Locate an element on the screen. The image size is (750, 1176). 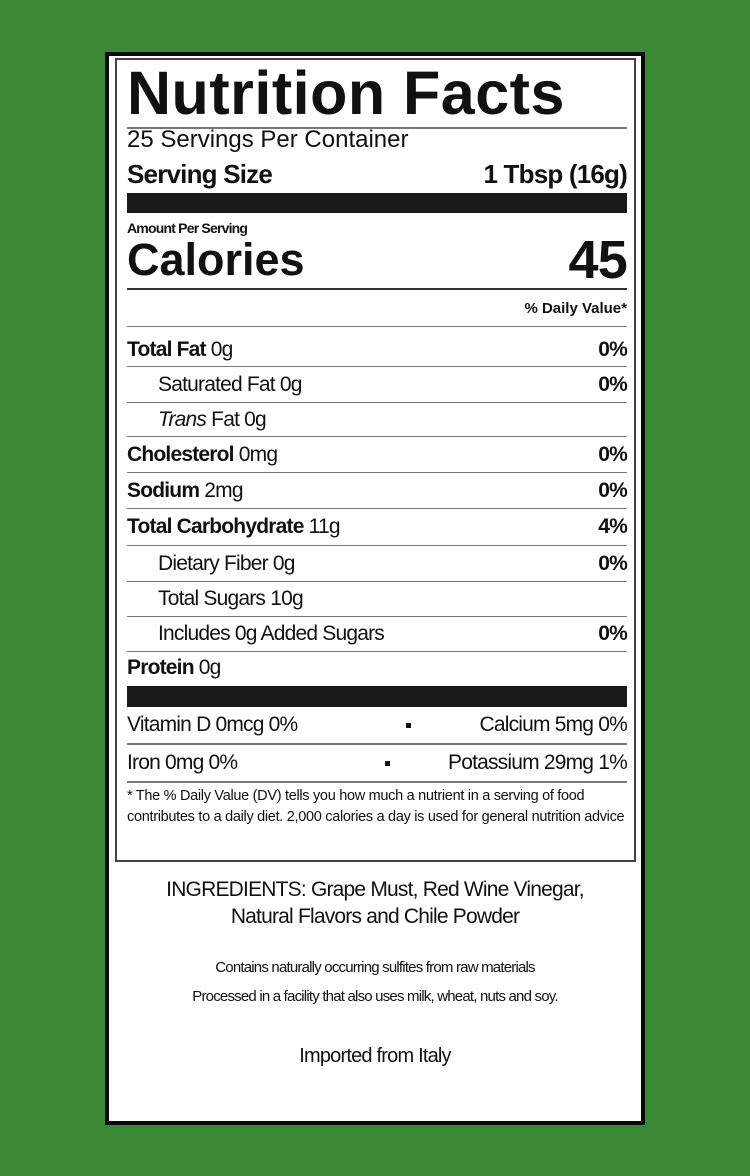
nutrient-name: Cholesterol is located at coordinates (181, 454).